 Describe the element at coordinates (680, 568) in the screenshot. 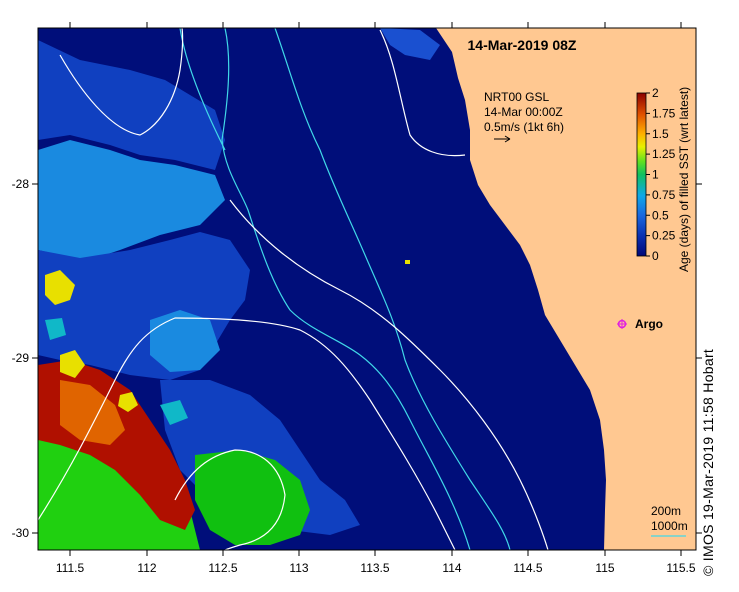

I see `x-tick-label: 115.5` at that location.